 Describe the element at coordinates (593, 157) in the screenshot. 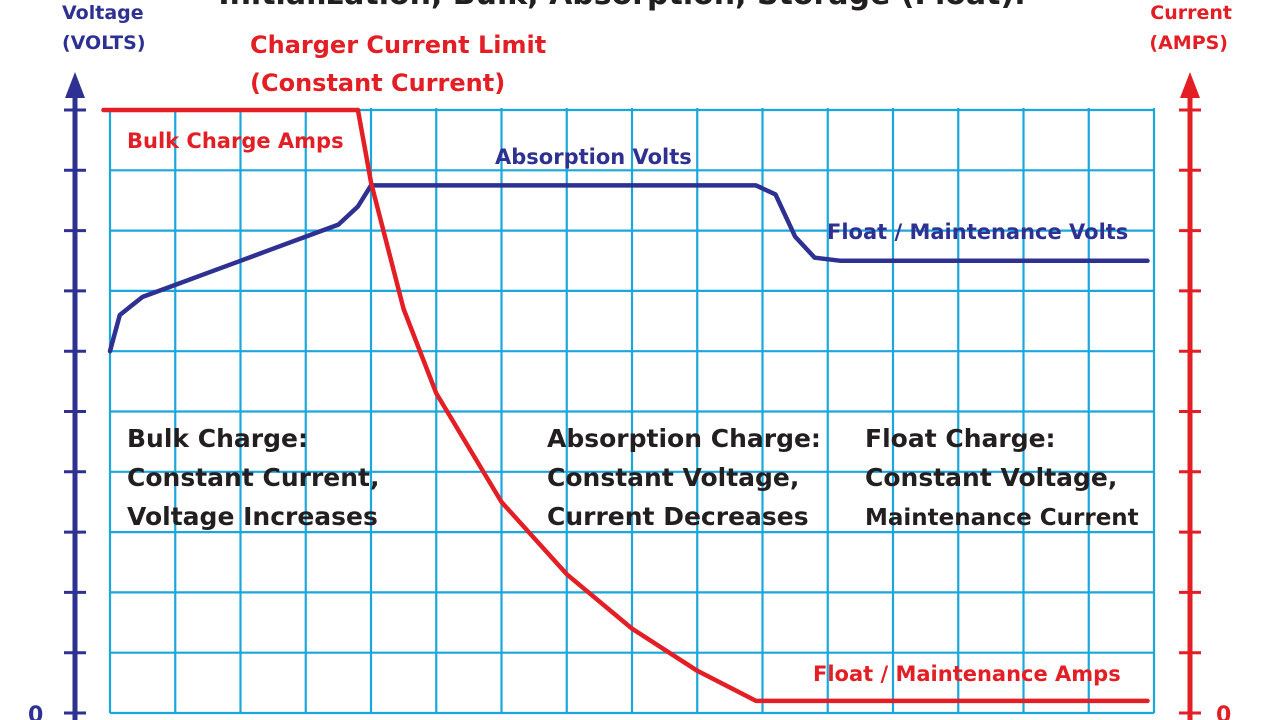

I see `absorption-volts-label: Absorption Volts` at that location.